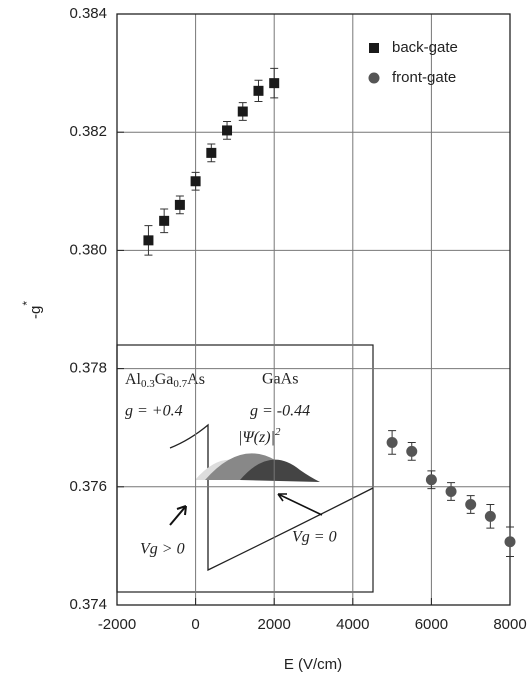 Image resolution: width=529 pixels, height=679 pixels. Describe the element at coordinates (32, 310) in the screenshot. I see `y-axis-label: -g*` at that location.